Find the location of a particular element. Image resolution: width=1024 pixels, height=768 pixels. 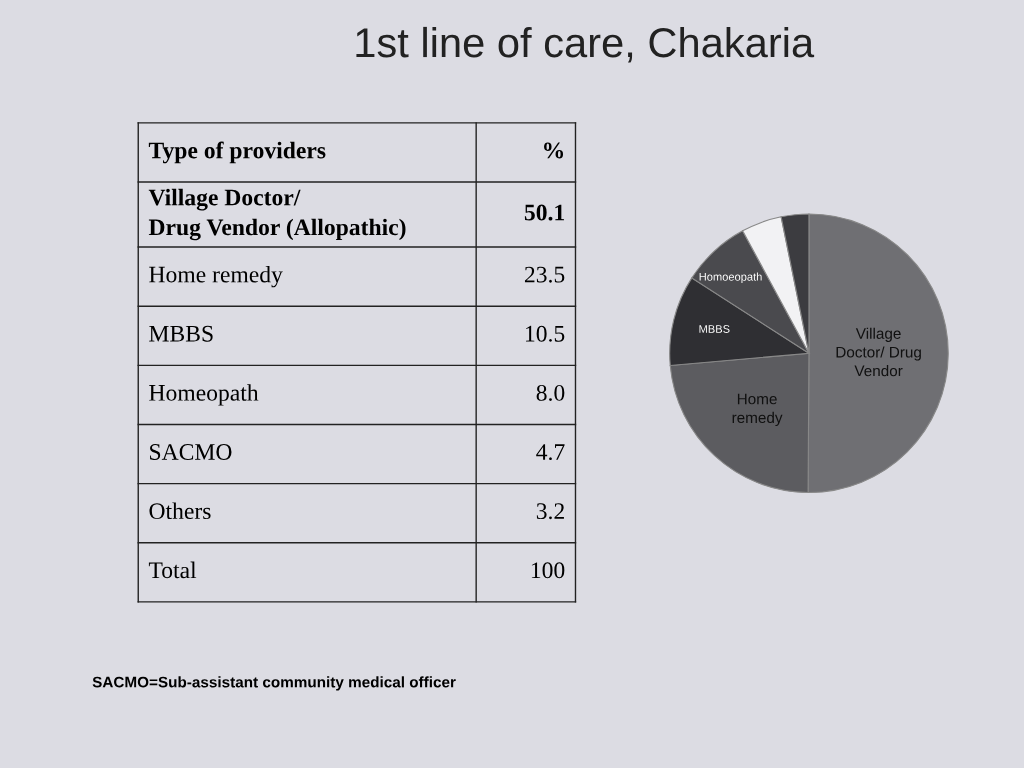

text: Others is located at coordinates (180, 511).